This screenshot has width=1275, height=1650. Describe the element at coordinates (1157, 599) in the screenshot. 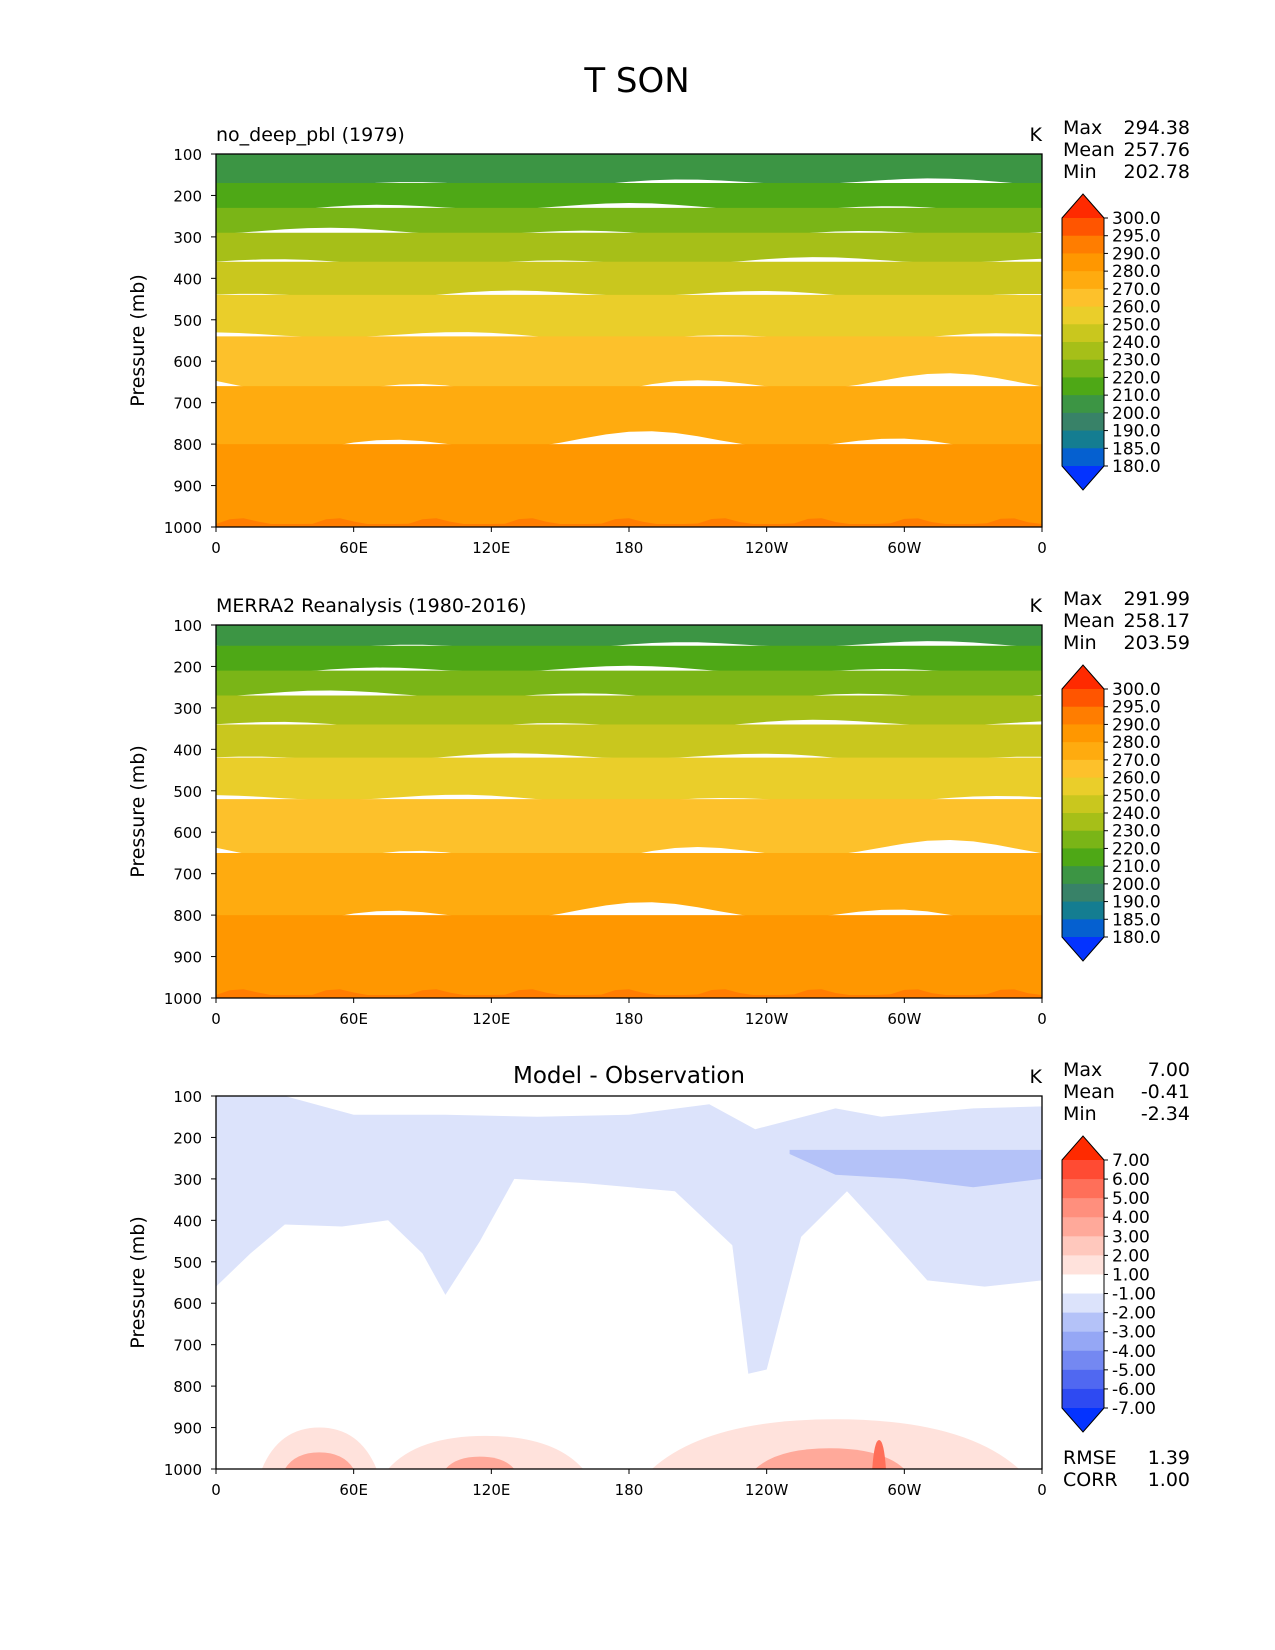

I see `stat-value: 291.99` at that location.